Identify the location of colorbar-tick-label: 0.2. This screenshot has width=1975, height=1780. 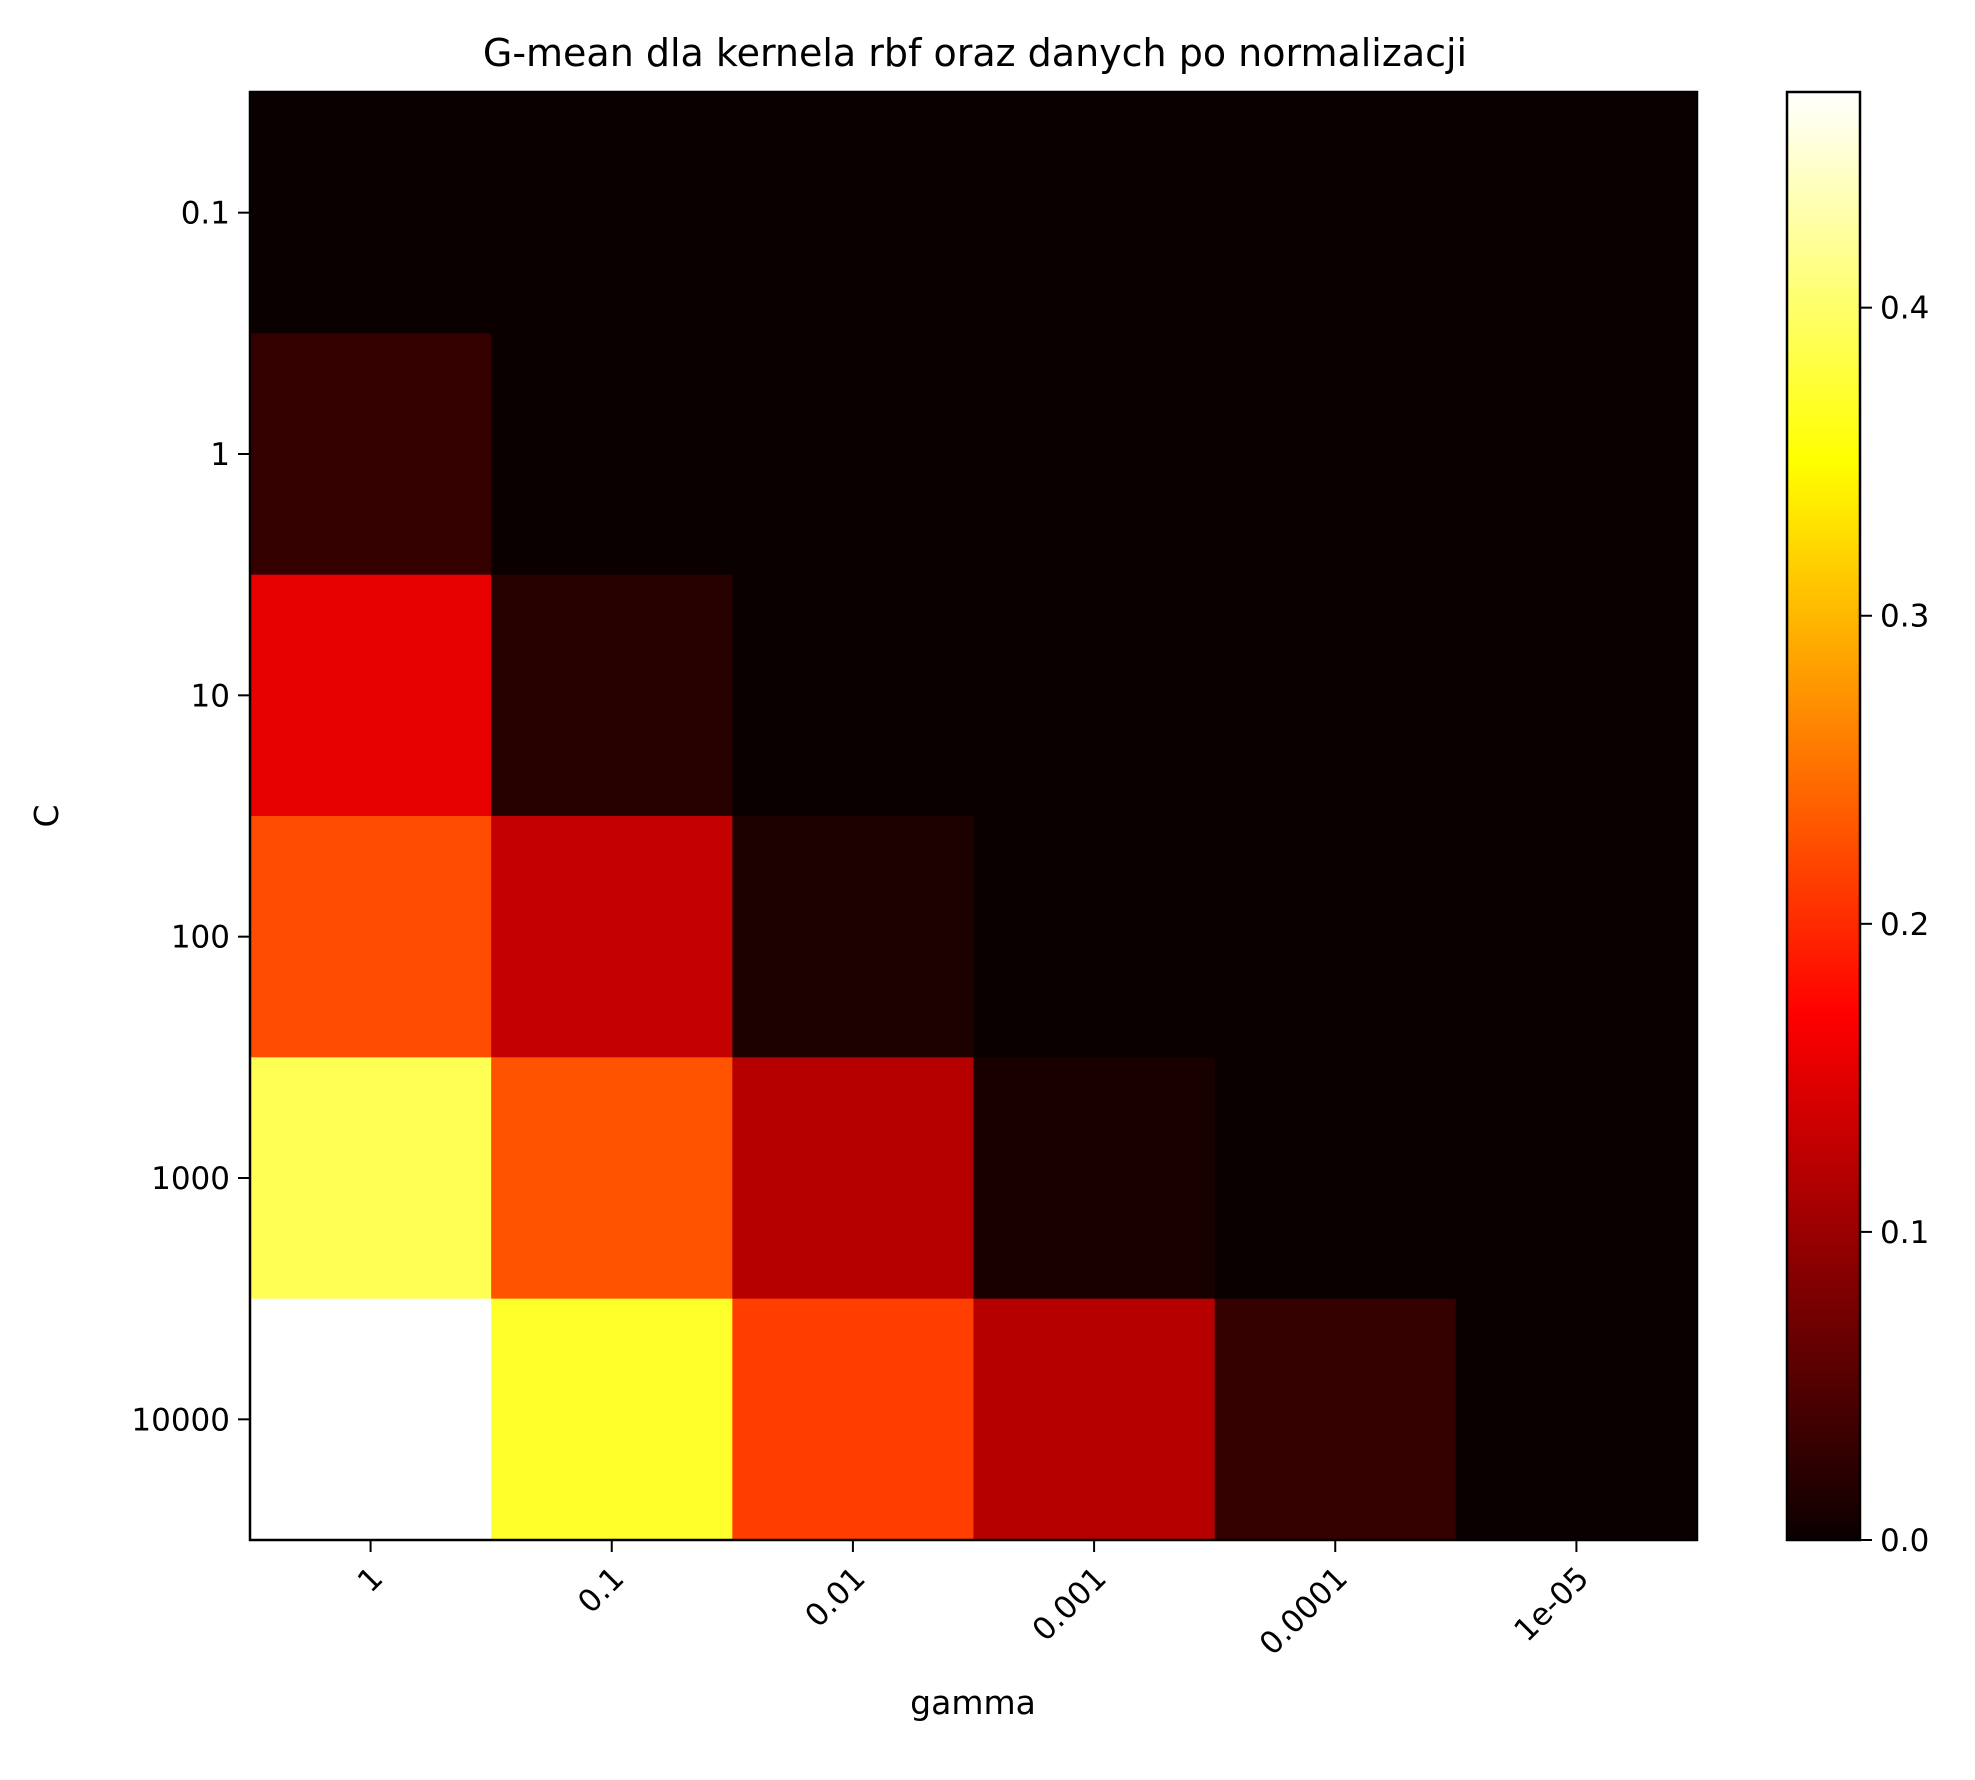
(1904, 925).